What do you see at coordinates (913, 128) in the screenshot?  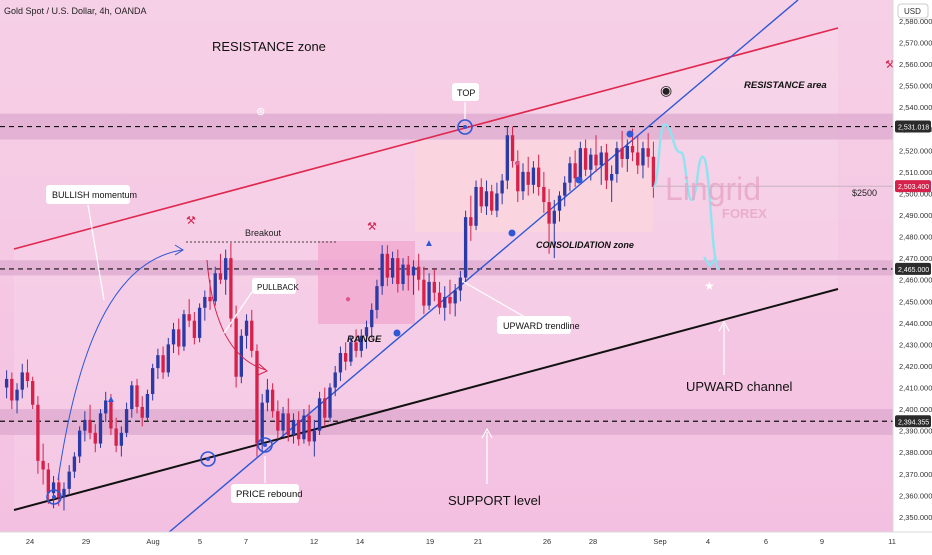 I see `price-label-text: 2,531.018` at bounding box center [913, 128].